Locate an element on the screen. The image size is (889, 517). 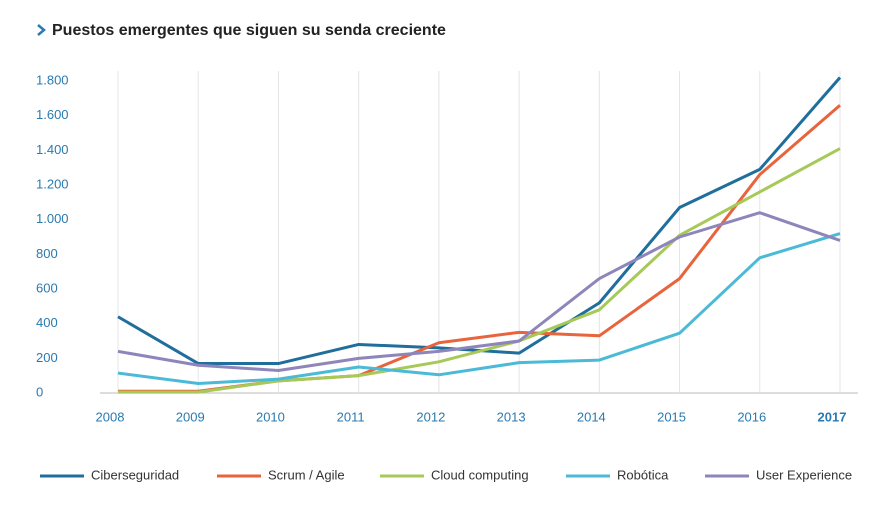
y-tick-label: 1.800 is located at coordinates (52, 79).